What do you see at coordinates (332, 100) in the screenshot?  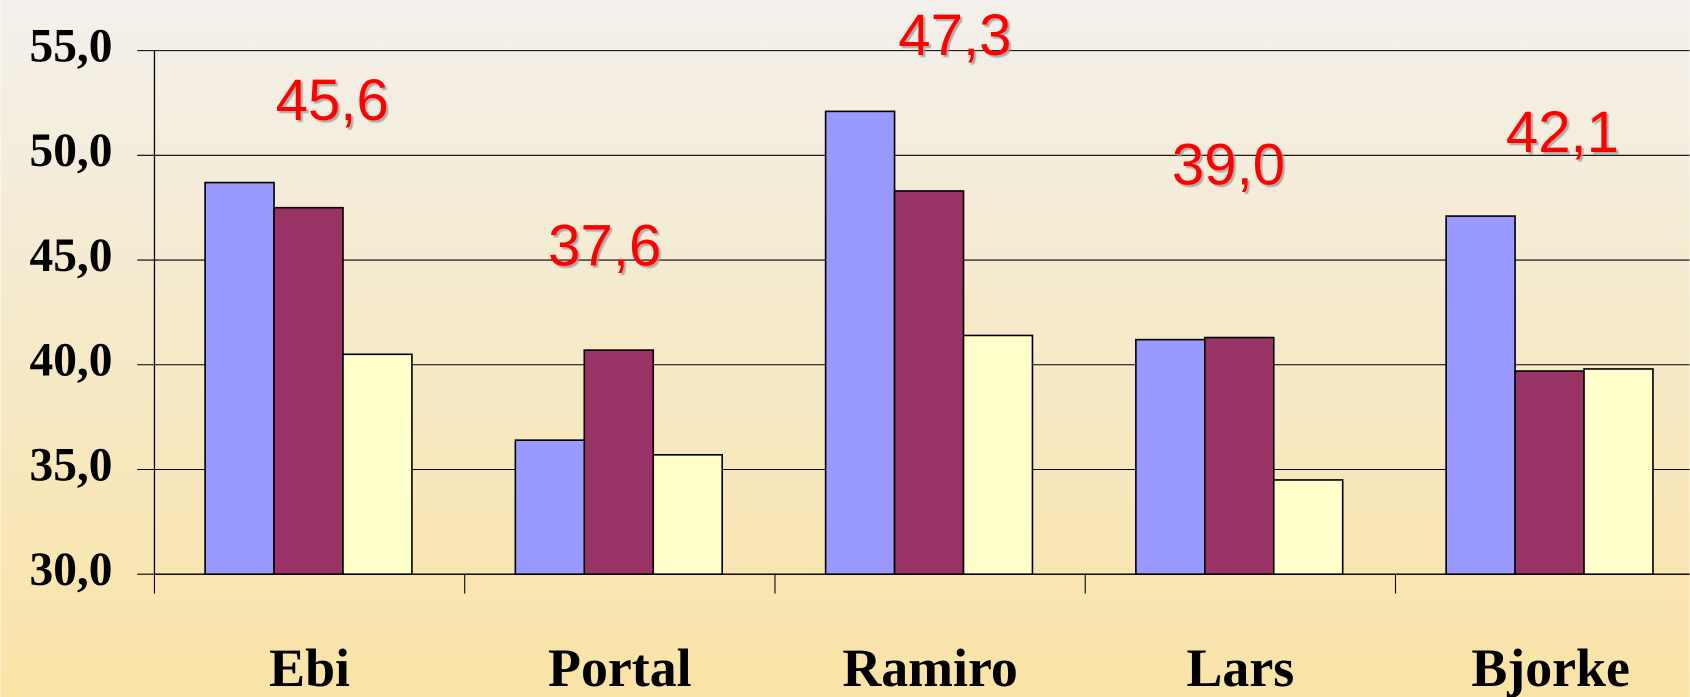 I see `annotation: 45,6` at bounding box center [332, 100].